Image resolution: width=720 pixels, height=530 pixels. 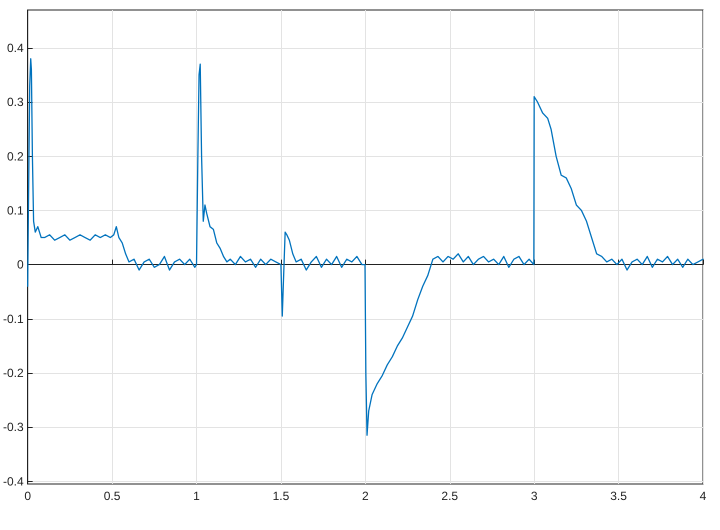 What do you see at coordinates (15, 156) in the screenshot?
I see `y-tick-label: 0.2` at bounding box center [15, 156].